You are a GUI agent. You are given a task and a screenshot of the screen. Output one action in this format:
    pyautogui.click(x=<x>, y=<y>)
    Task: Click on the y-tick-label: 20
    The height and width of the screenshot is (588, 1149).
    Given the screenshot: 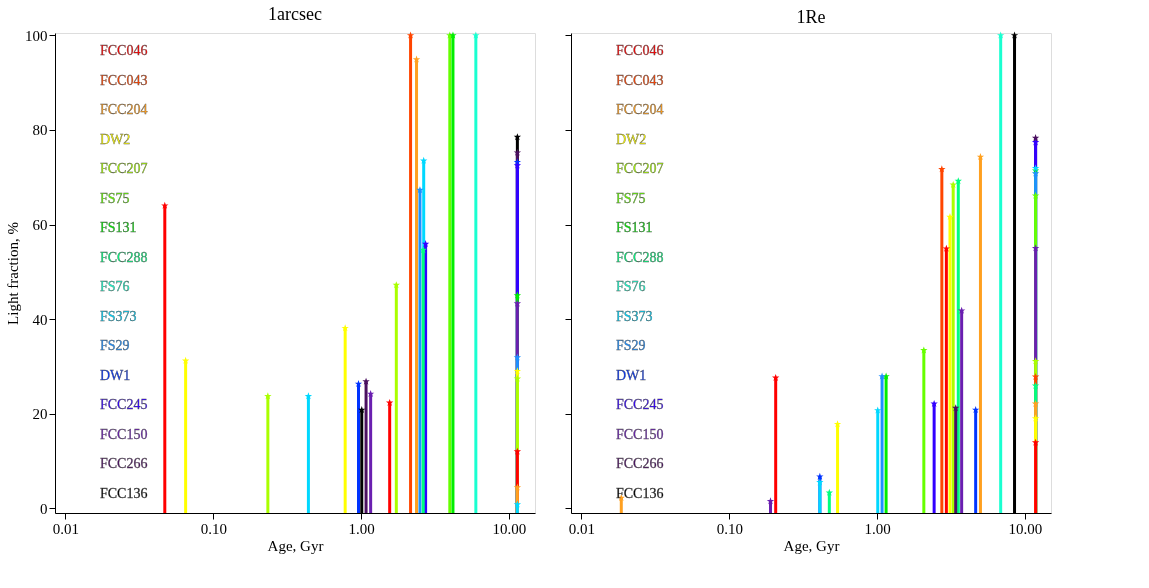 What is the action you would take?
    pyautogui.click(x=40, y=414)
    